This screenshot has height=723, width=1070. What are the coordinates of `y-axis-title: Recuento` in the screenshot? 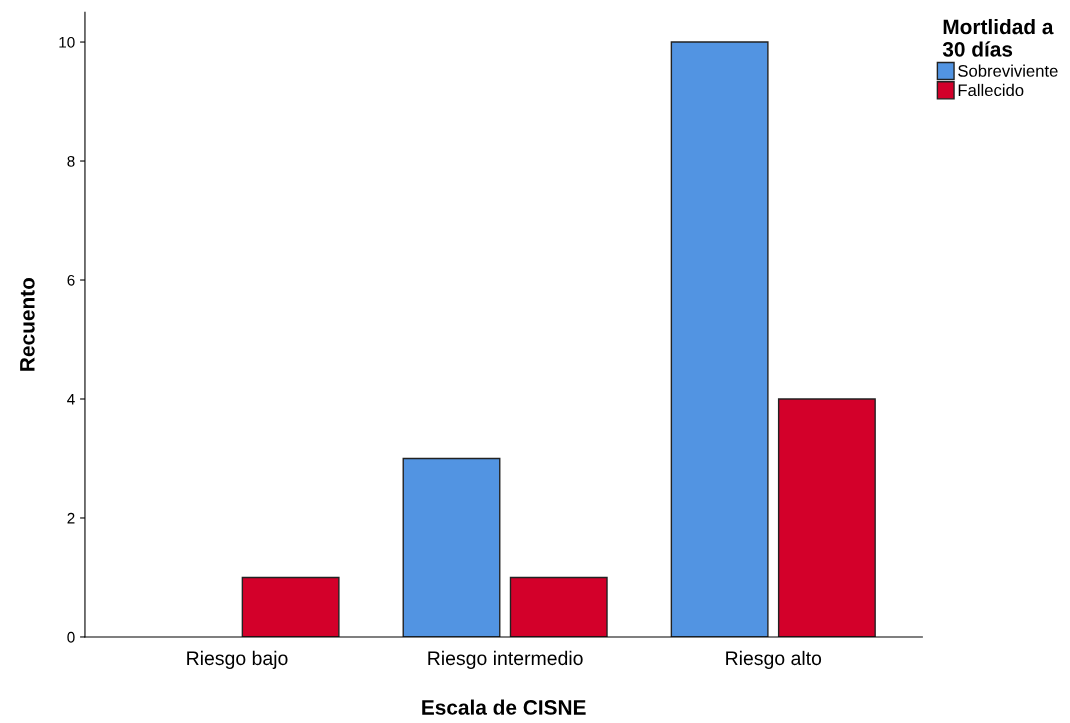 It's located at (27, 324).